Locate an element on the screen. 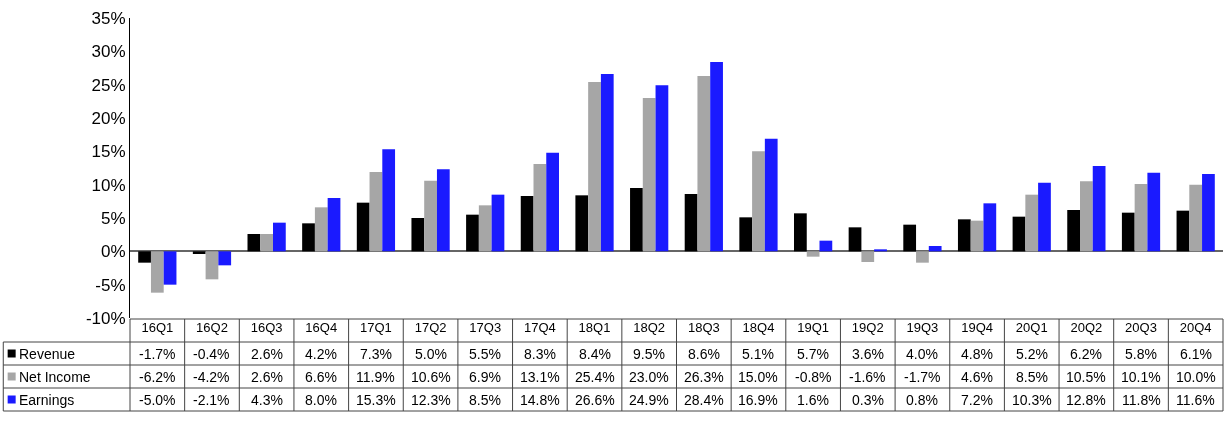 This screenshot has height=421, width=1225. data-label: -0.4% is located at coordinates (211, 354).